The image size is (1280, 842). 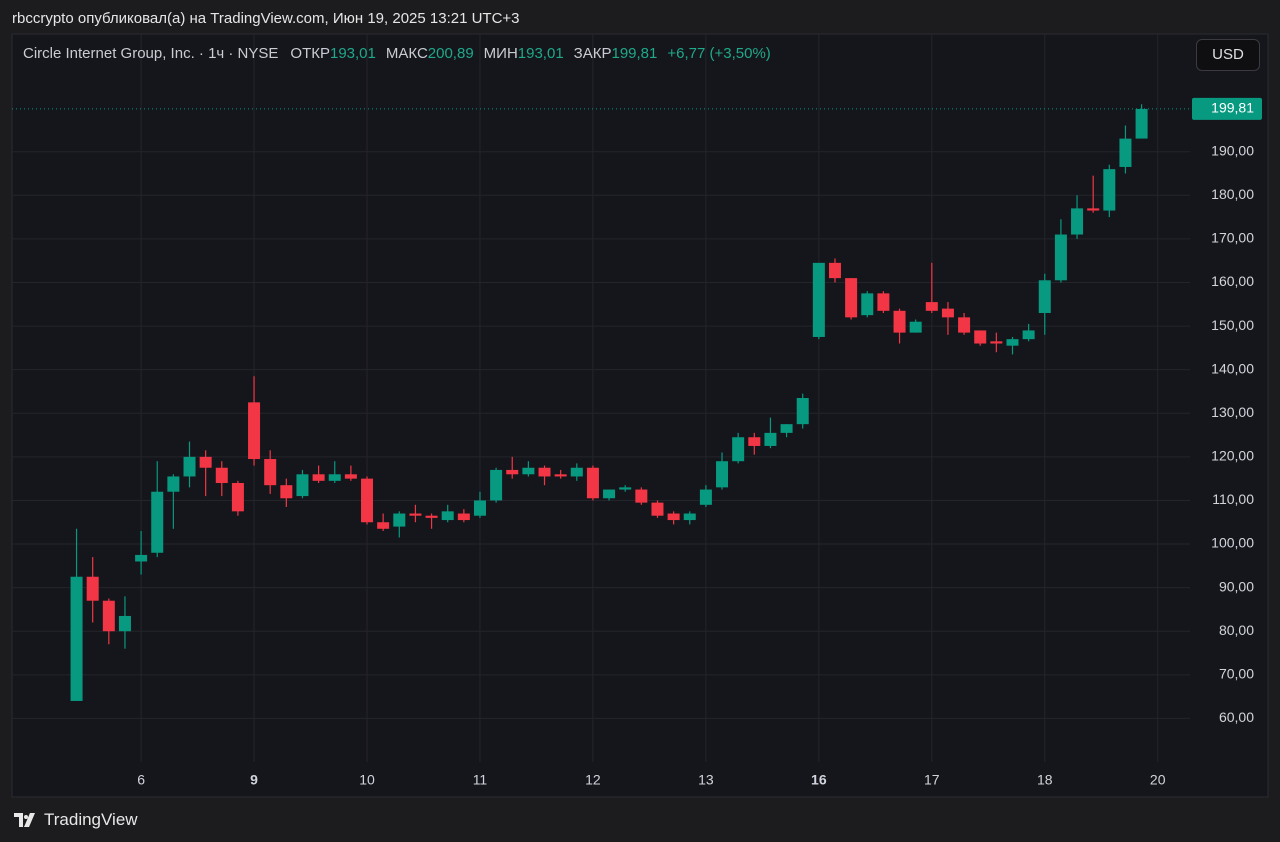 What do you see at coordinates (1232, 150) in the screenshot?
I see `y-tick-label: 190,00` at bounding box center [1232, 150].